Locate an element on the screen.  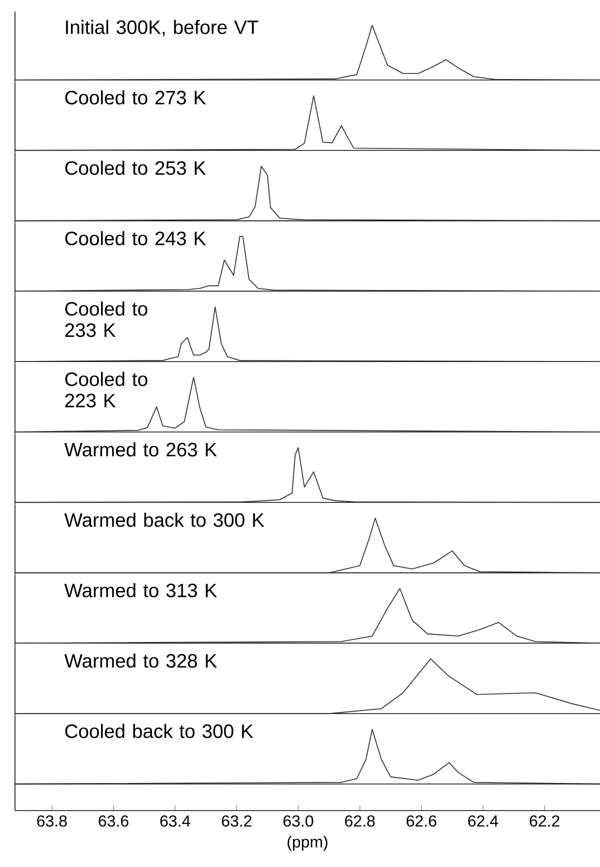
chart-title: Cooled to 223 K is located at coordinates (106, 390).